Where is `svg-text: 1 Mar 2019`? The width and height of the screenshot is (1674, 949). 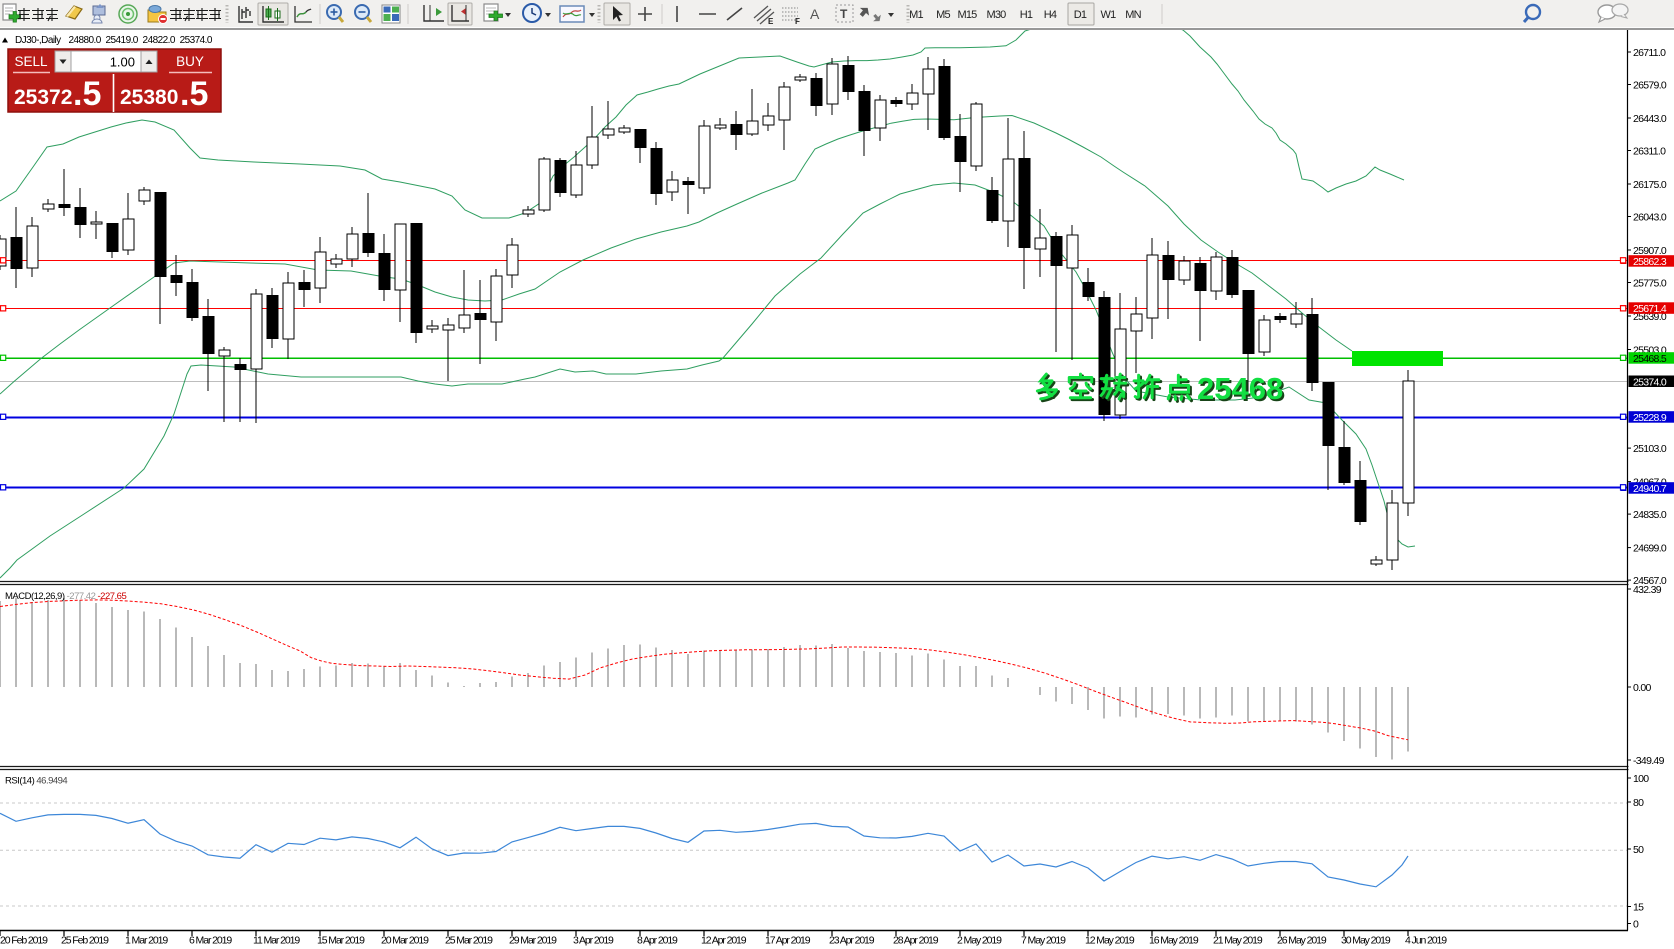 svg-text: 1 Mar 2019 is located at coordinates (146, 941).